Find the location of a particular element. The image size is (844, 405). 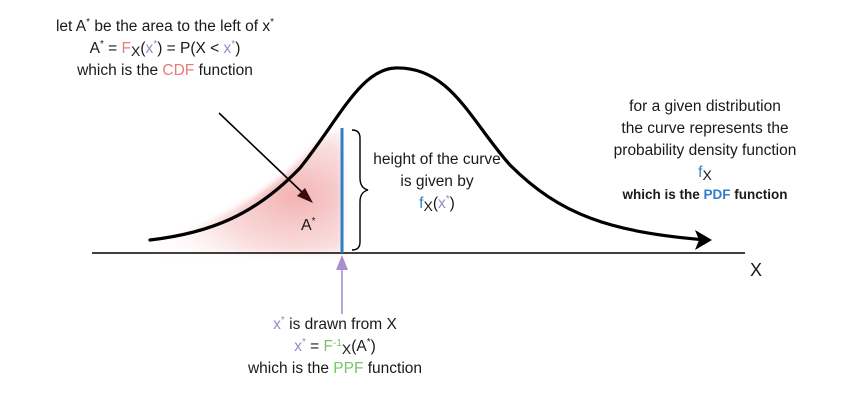

cdf-line1-star2: * is located at coordinates (272, 22).